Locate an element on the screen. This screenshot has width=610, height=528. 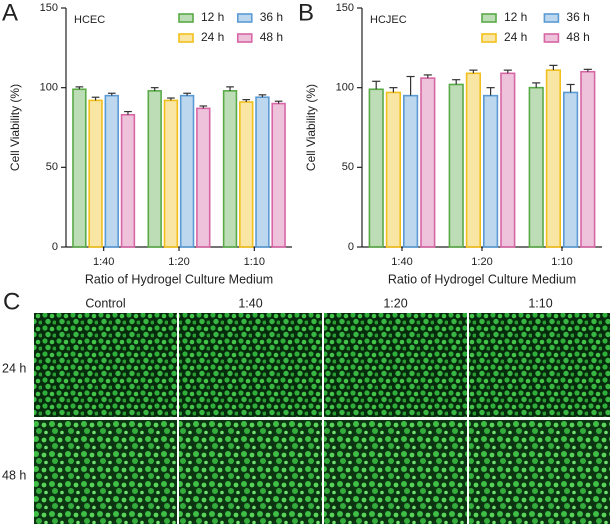
panel-label: B is located at coordinates (306, 13).